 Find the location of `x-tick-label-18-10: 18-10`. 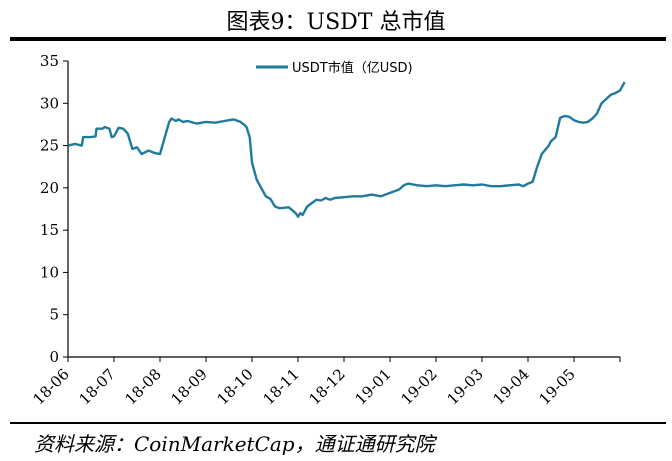

x-tick-label-18-10: 18-10 is located at coordinates (235, 386).